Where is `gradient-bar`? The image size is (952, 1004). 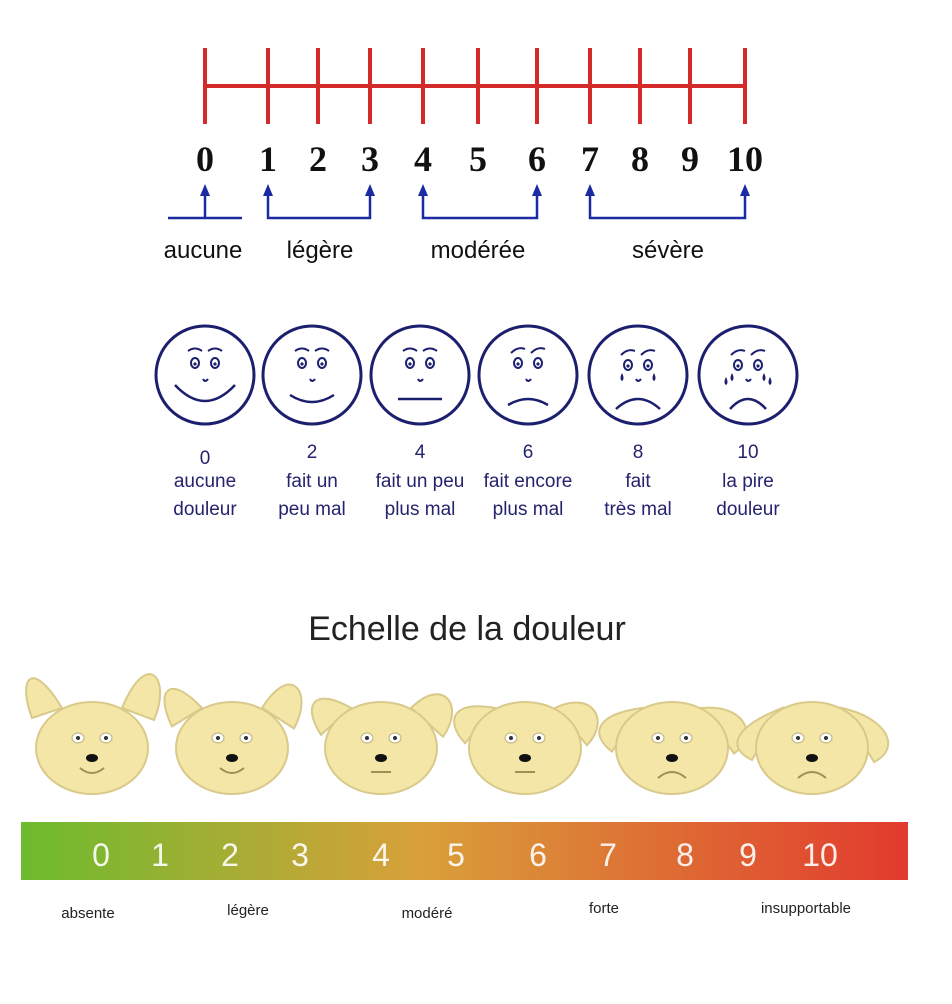
gradient-bar is located at coordinates (464, 851).